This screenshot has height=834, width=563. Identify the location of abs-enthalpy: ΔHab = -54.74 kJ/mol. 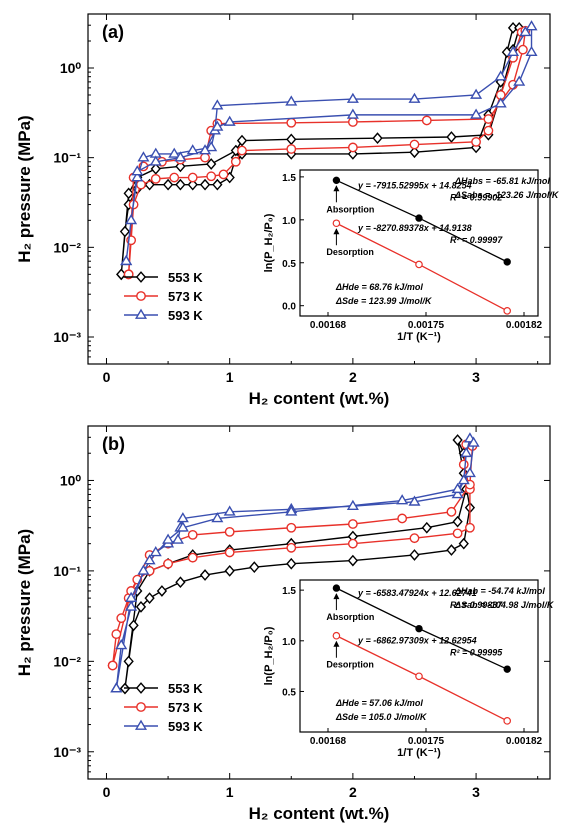
(499, 591).